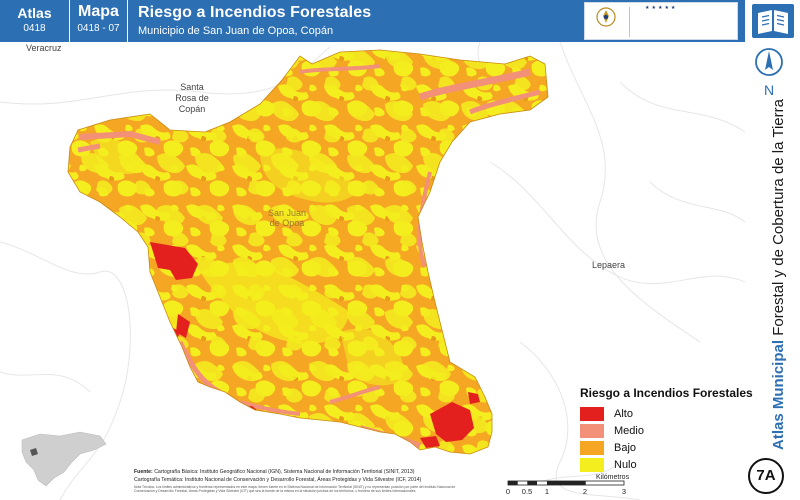 The height and width of the screenshot is (500, 800). Describe the element at coordinates (143, 472) in the screenshot. I see `source-label: Fuente:` at that location.